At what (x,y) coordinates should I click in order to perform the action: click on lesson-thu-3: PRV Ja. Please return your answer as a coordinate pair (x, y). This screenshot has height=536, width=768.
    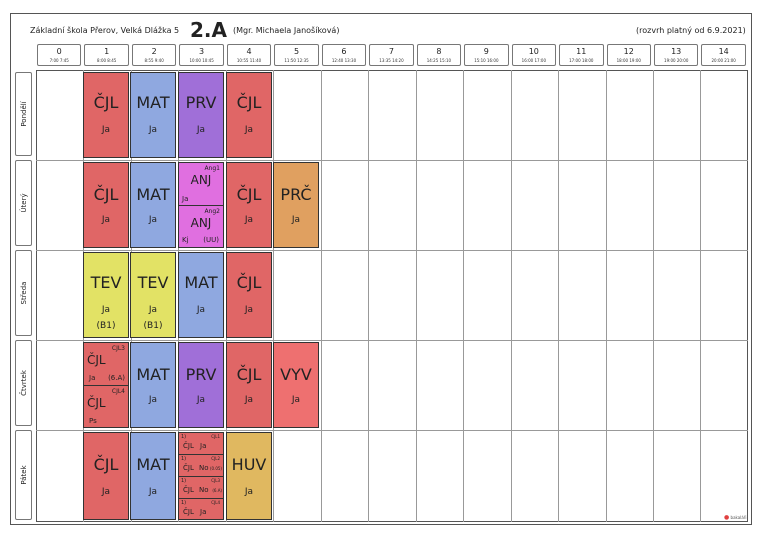
    Looking at the image, I should click on (201, 385).